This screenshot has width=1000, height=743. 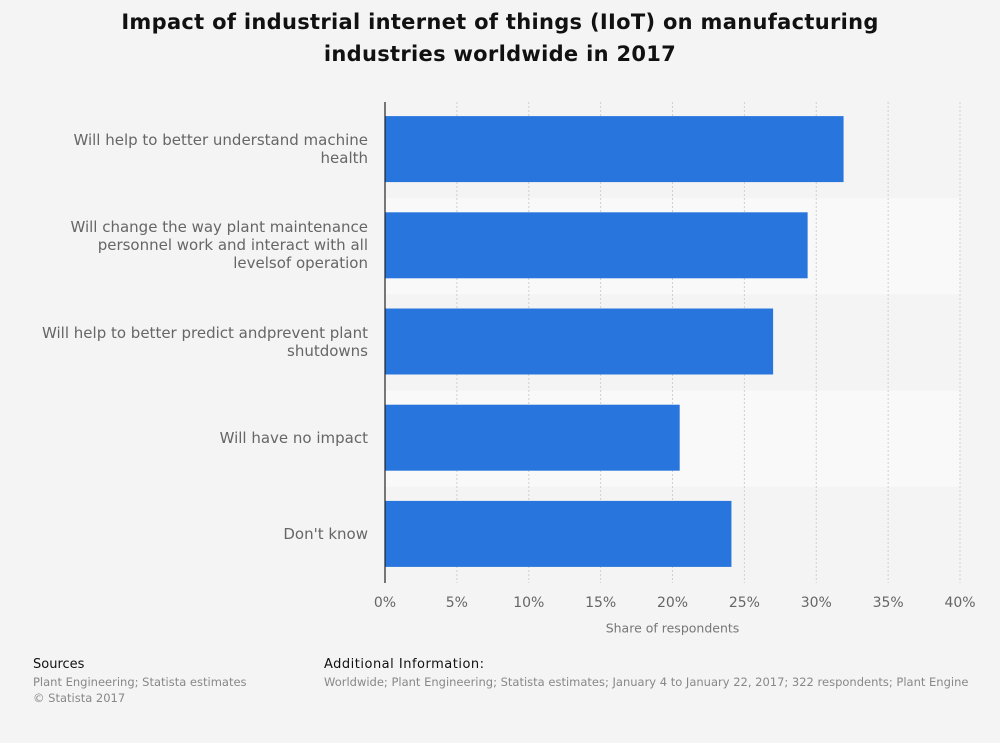 What do you see at coordinates (672, 603) in the screenshot?
I see `x-tick-label: 20%` at bounding box center [672, 603].